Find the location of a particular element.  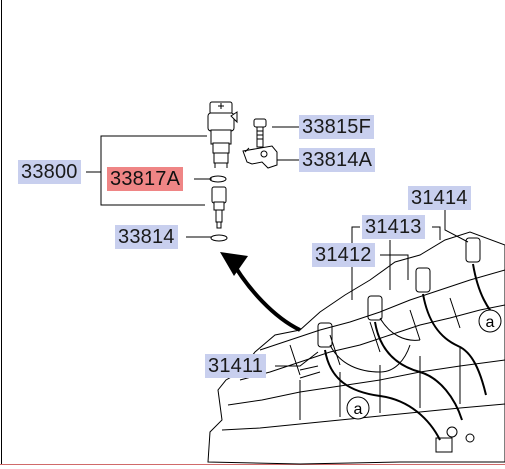

frame-border-left is located at coordinates (1, 232).